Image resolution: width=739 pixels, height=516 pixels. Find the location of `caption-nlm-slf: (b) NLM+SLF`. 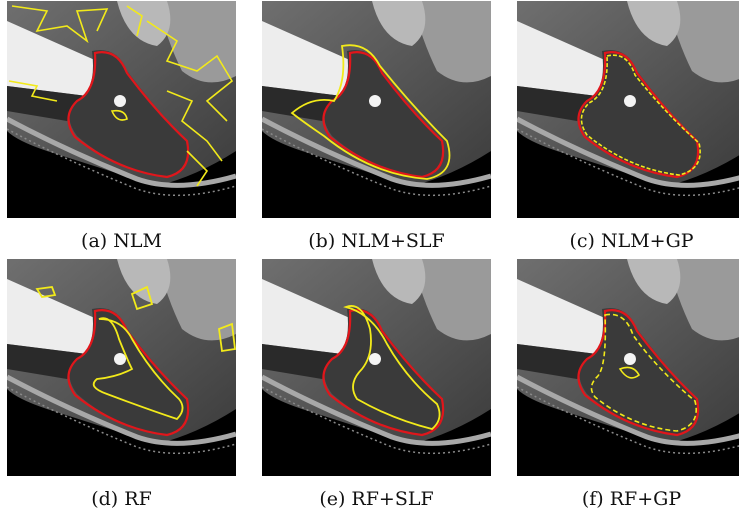

caption-nlm-slf: (b) NLM+SLF is located at coordinates (376, 241).